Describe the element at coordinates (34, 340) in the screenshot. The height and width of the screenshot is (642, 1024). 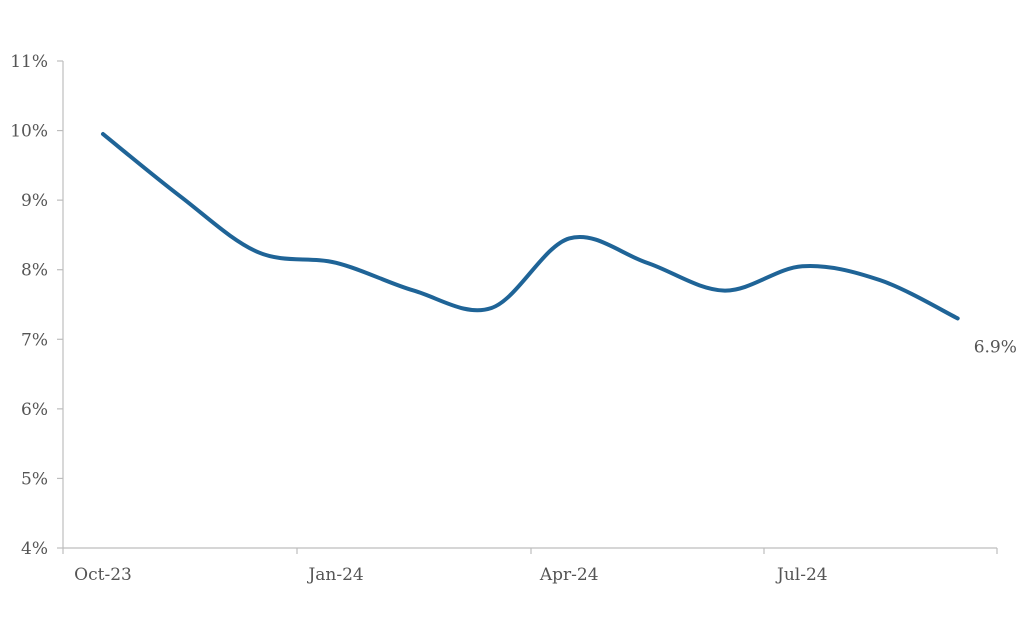
I see `y-tick-label: 7%` at that location.